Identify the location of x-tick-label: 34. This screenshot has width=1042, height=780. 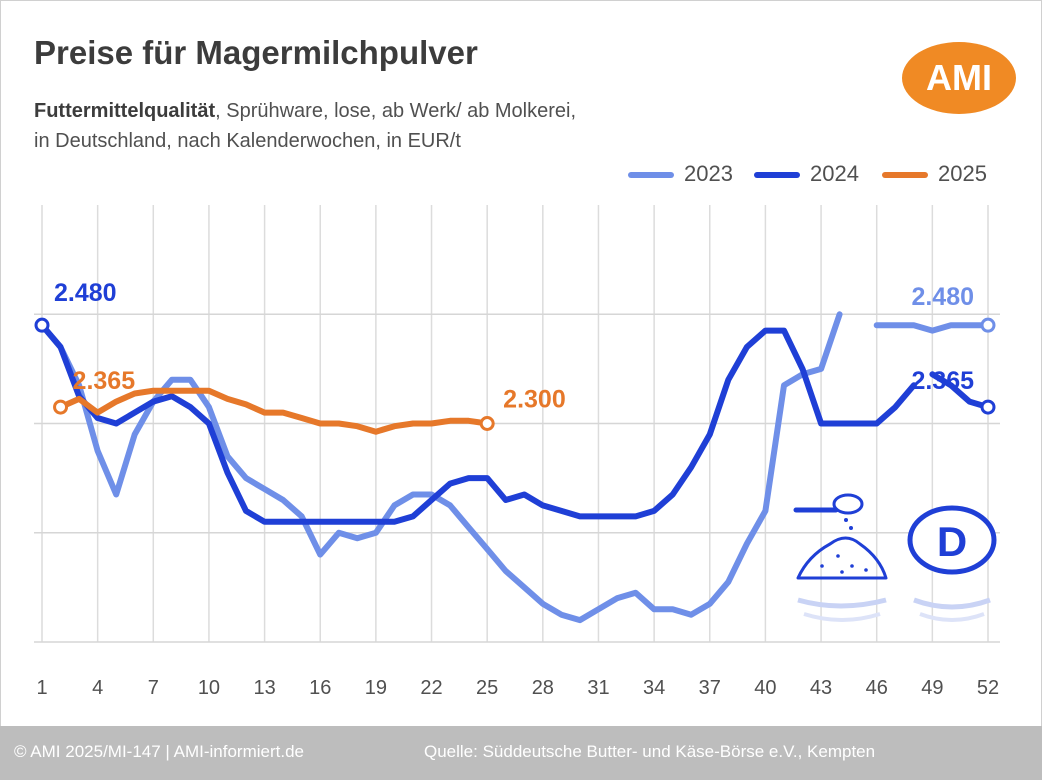
(654, 688).